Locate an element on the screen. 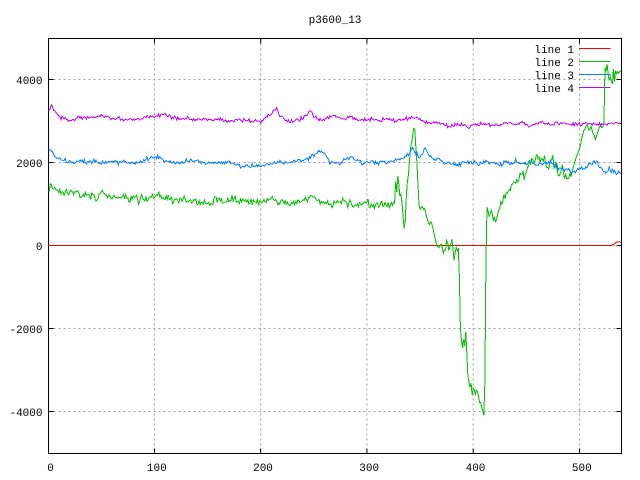 This screenshot has height=480, width=640. svg-text: 200 is located at coordinates (263, 469).